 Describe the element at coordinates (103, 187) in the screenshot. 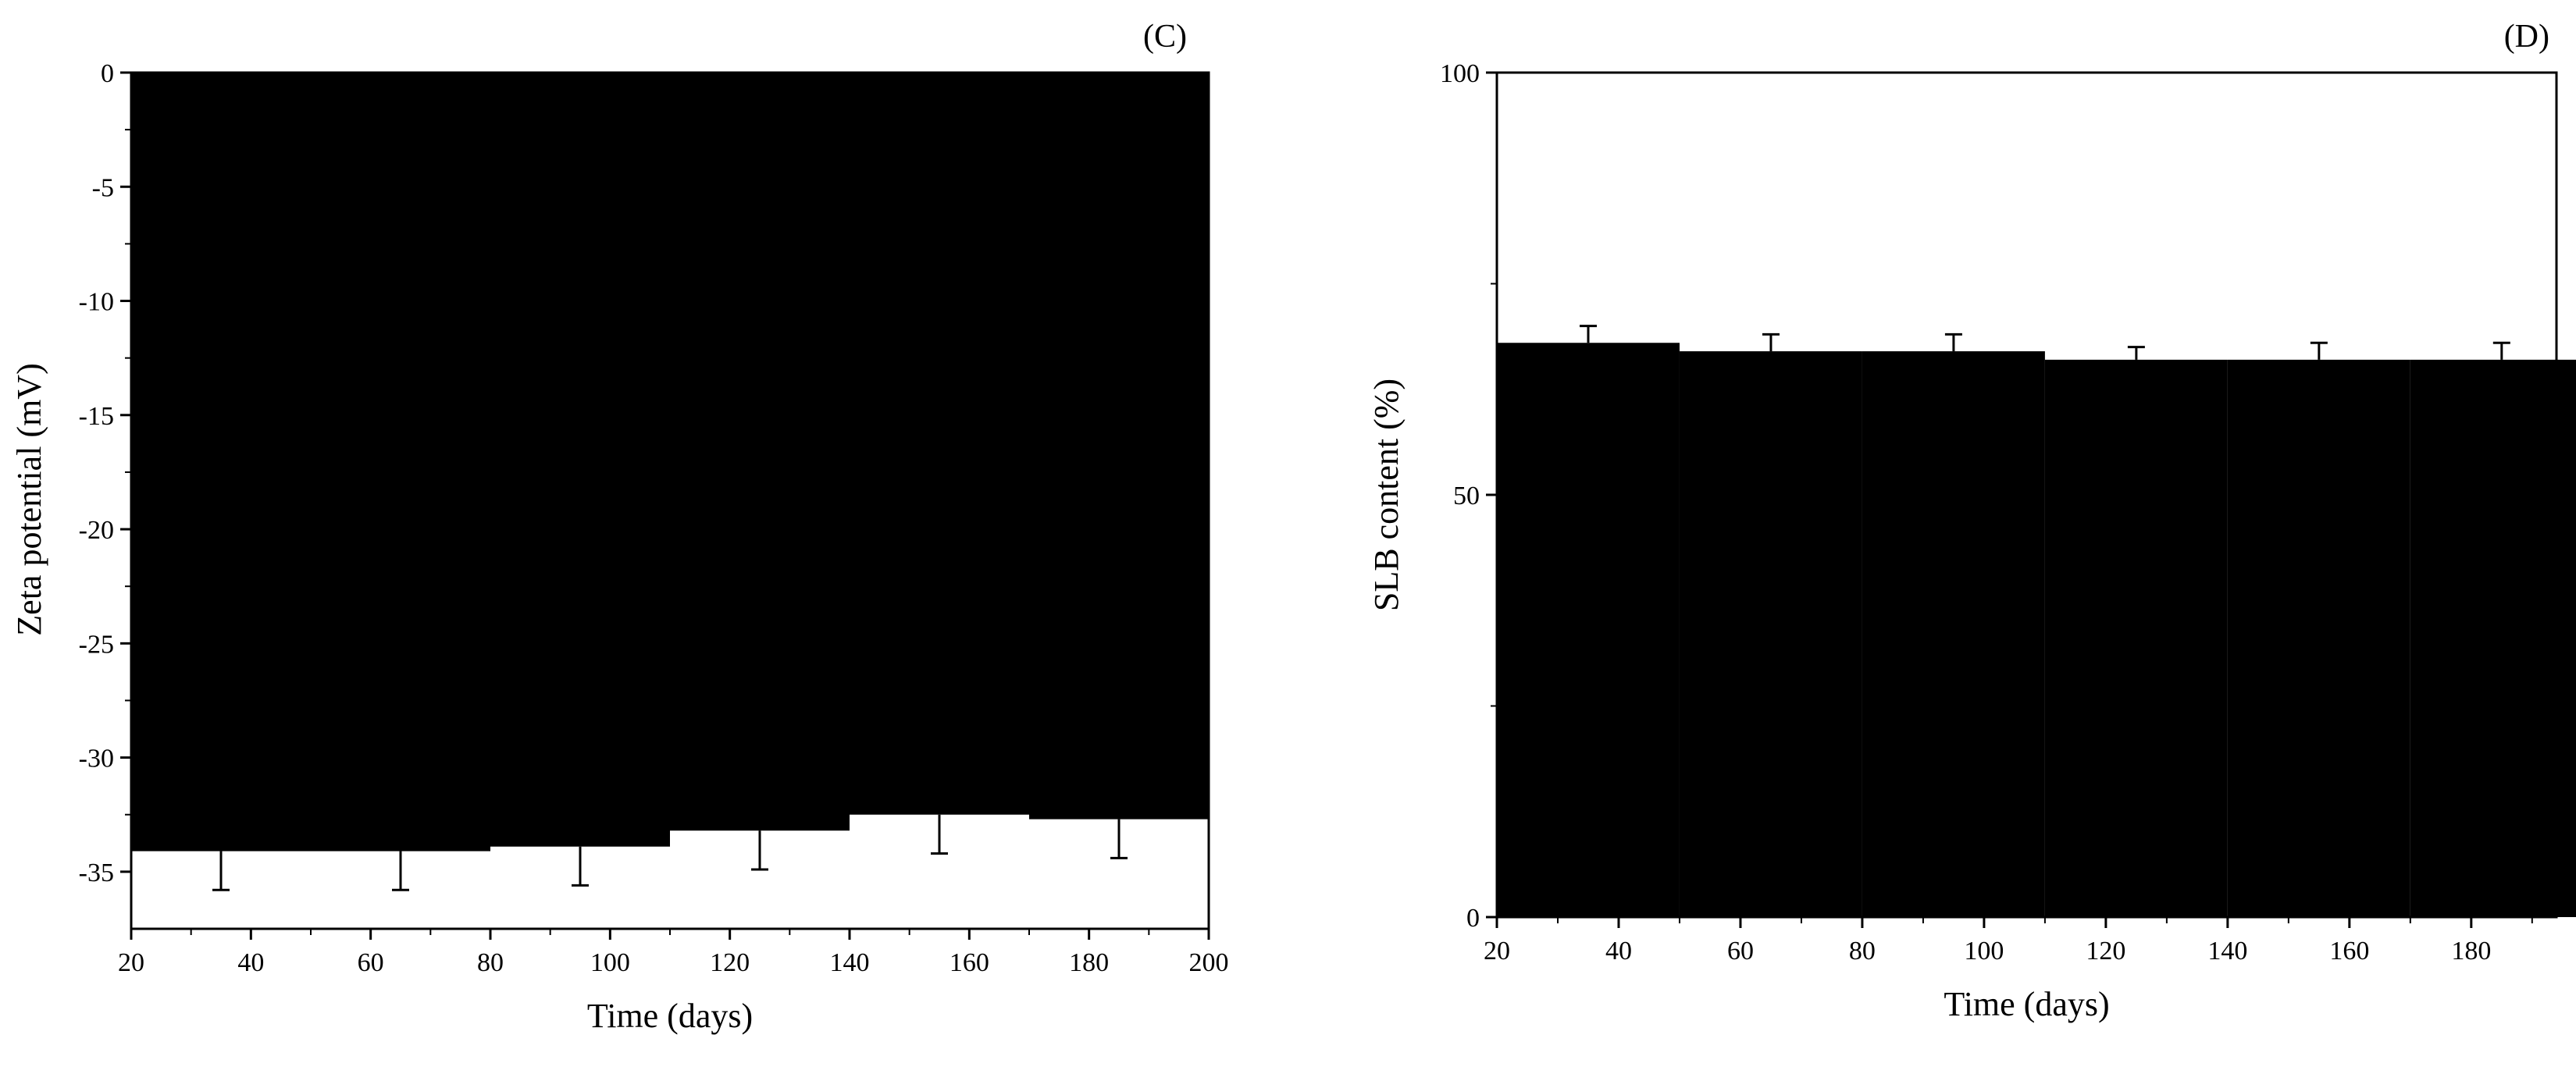

I see `y-tick-label: -5` at that location.